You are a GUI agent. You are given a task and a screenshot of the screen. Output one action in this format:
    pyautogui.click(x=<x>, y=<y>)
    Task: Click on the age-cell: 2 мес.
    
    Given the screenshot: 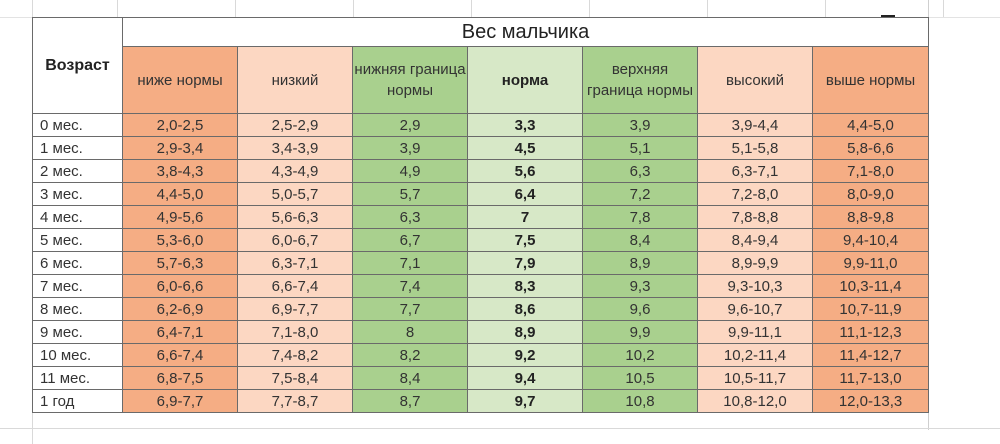 What is the action you would take?
    pyautogui.click(x=77, y=171)
    